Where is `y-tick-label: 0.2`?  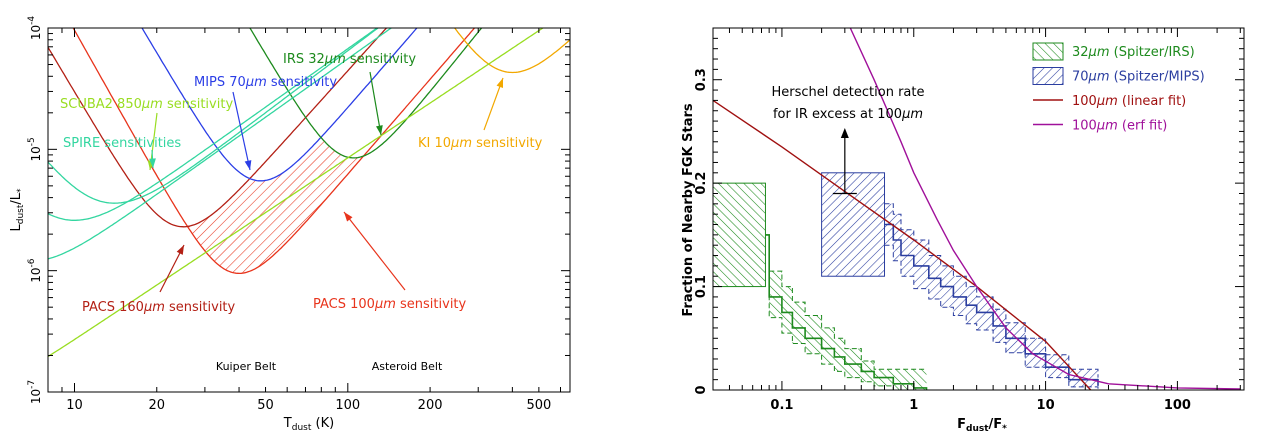 y-tick-label: 0.2 is located at coordinates (701, 183).